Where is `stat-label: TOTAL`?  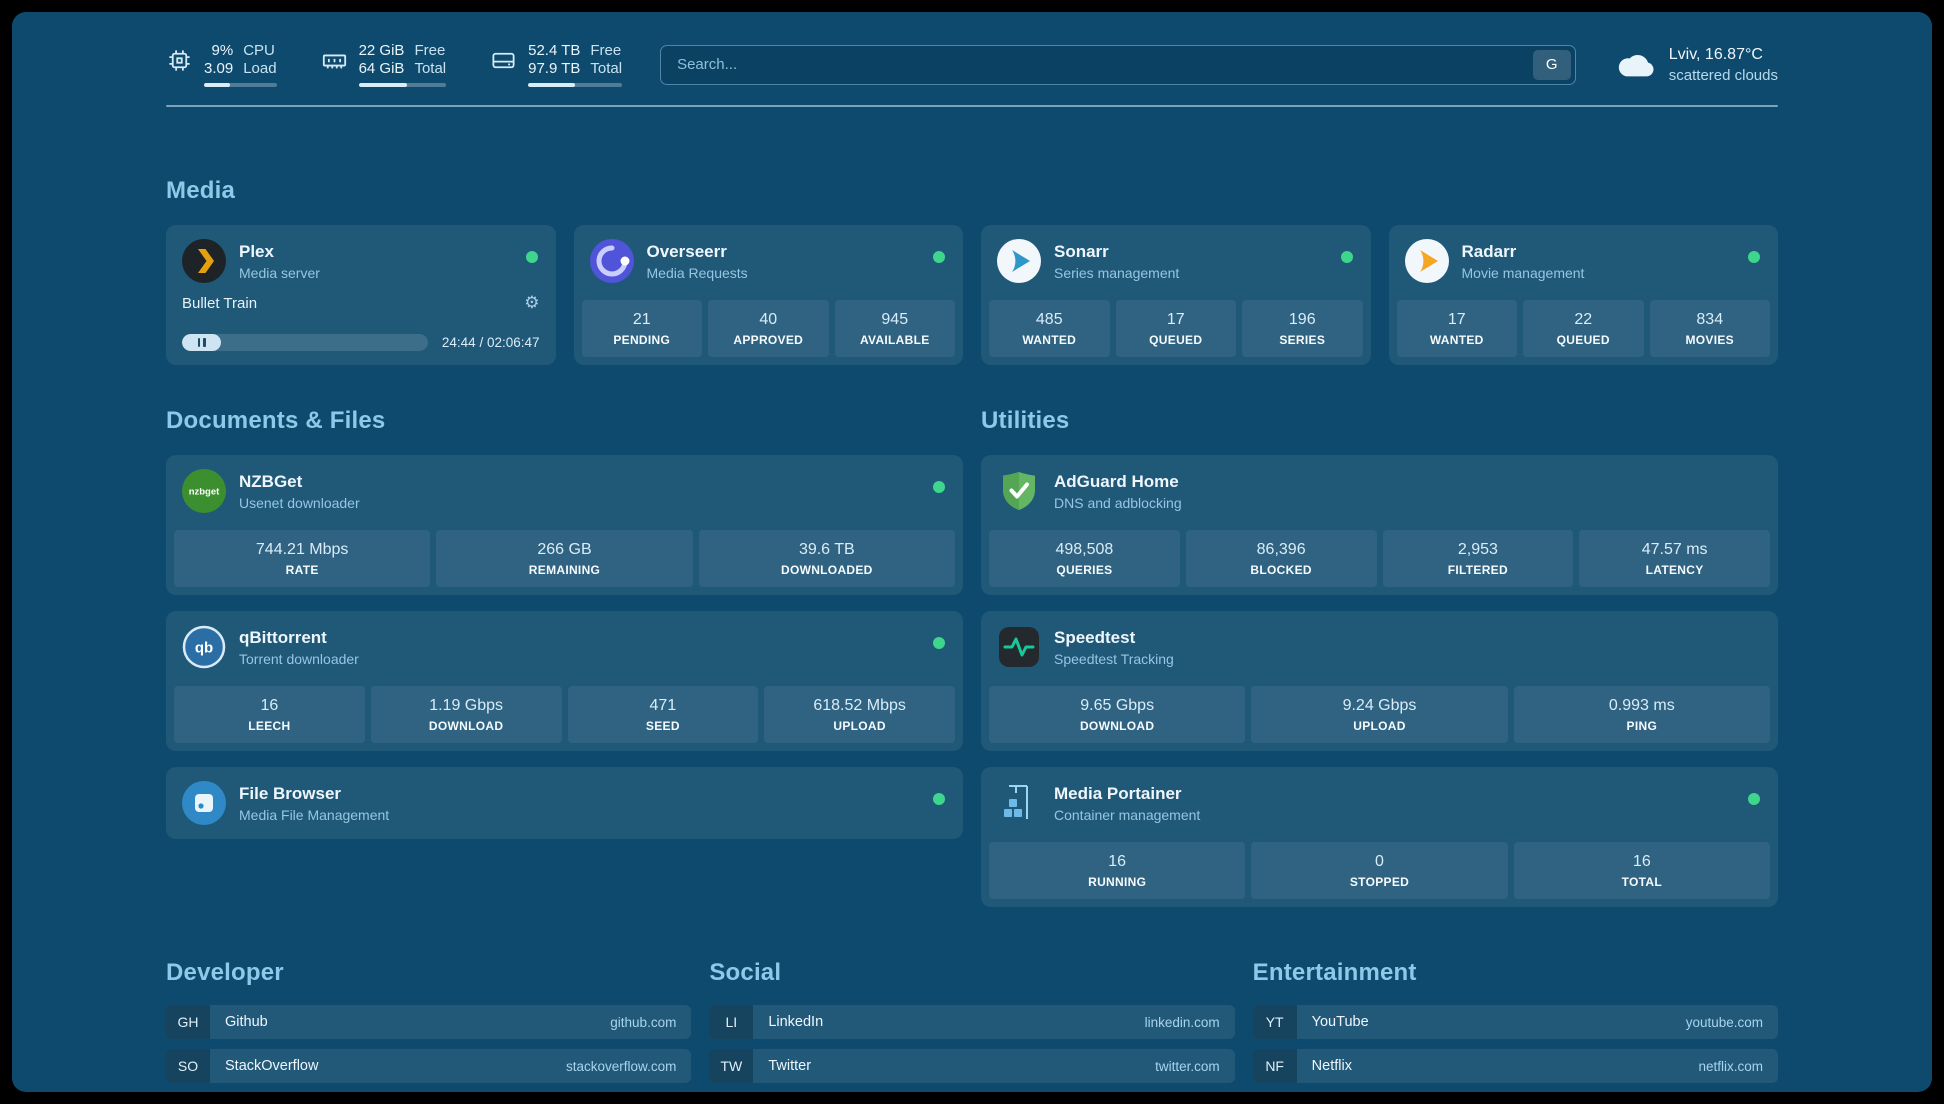 stat-label: TOTAL is located at coordinates (1642, 882).